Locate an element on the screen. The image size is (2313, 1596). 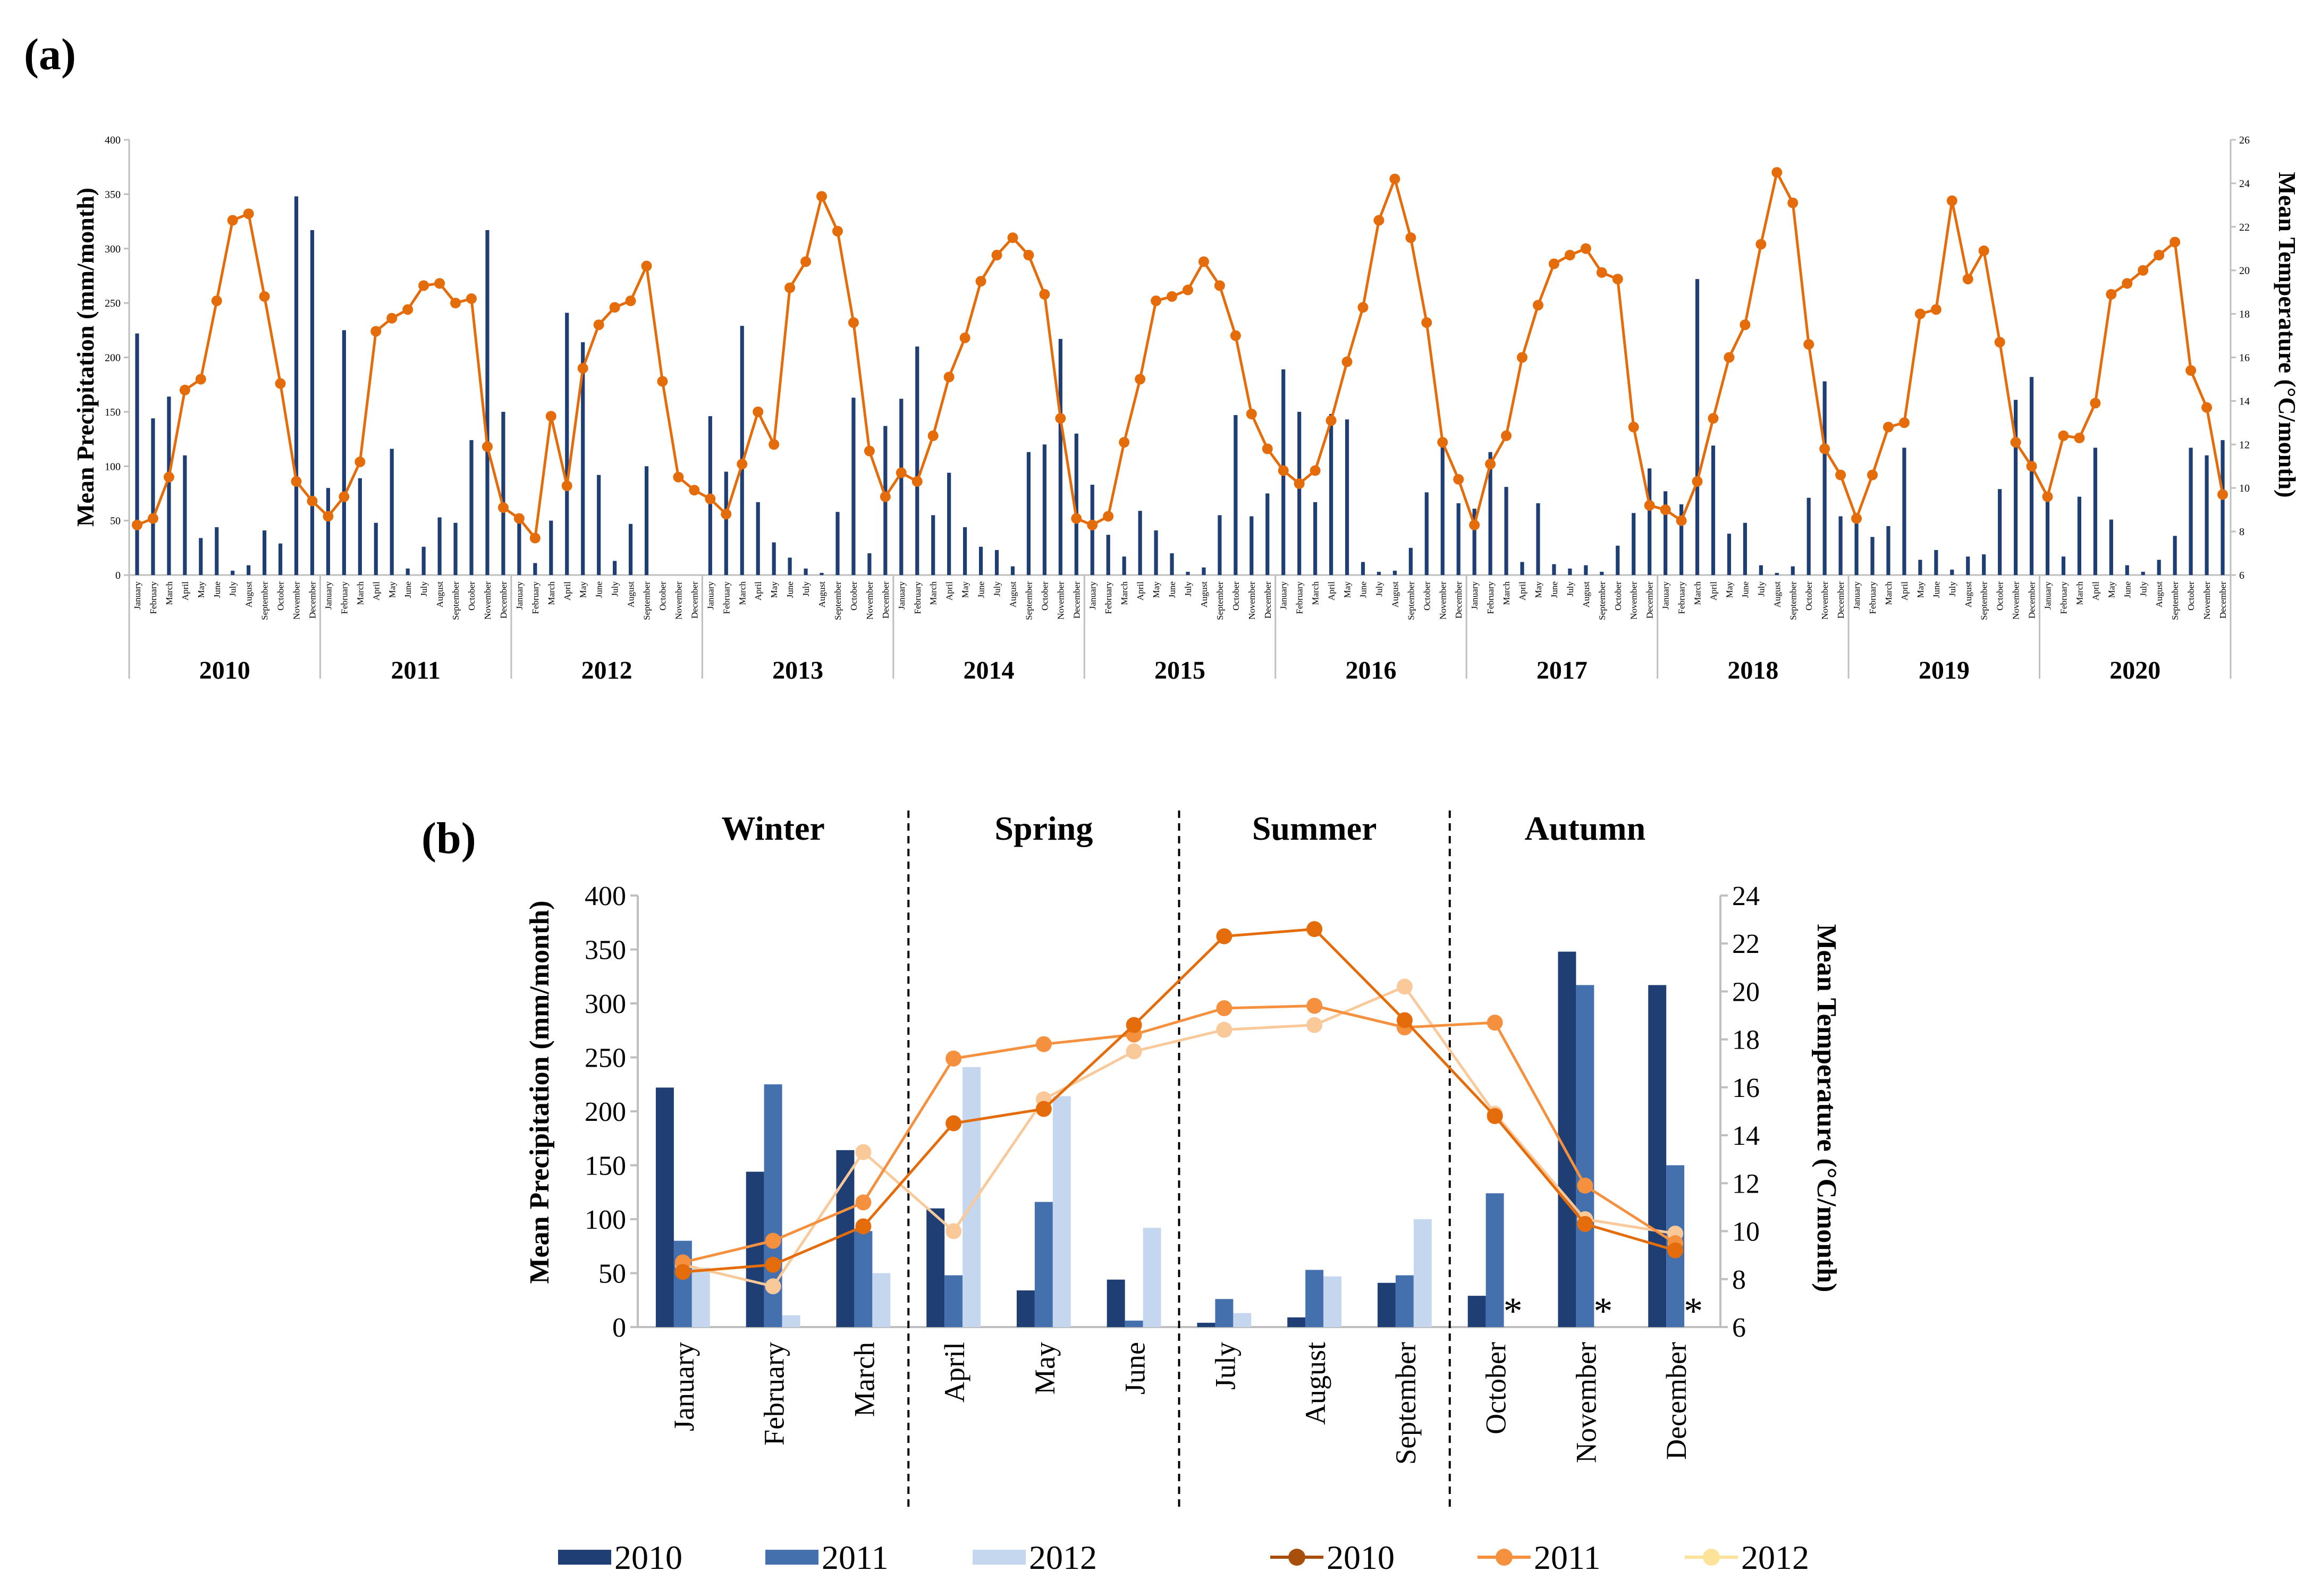
panel-a-y-tick-label: 0 is located at coordinates (118, 575).